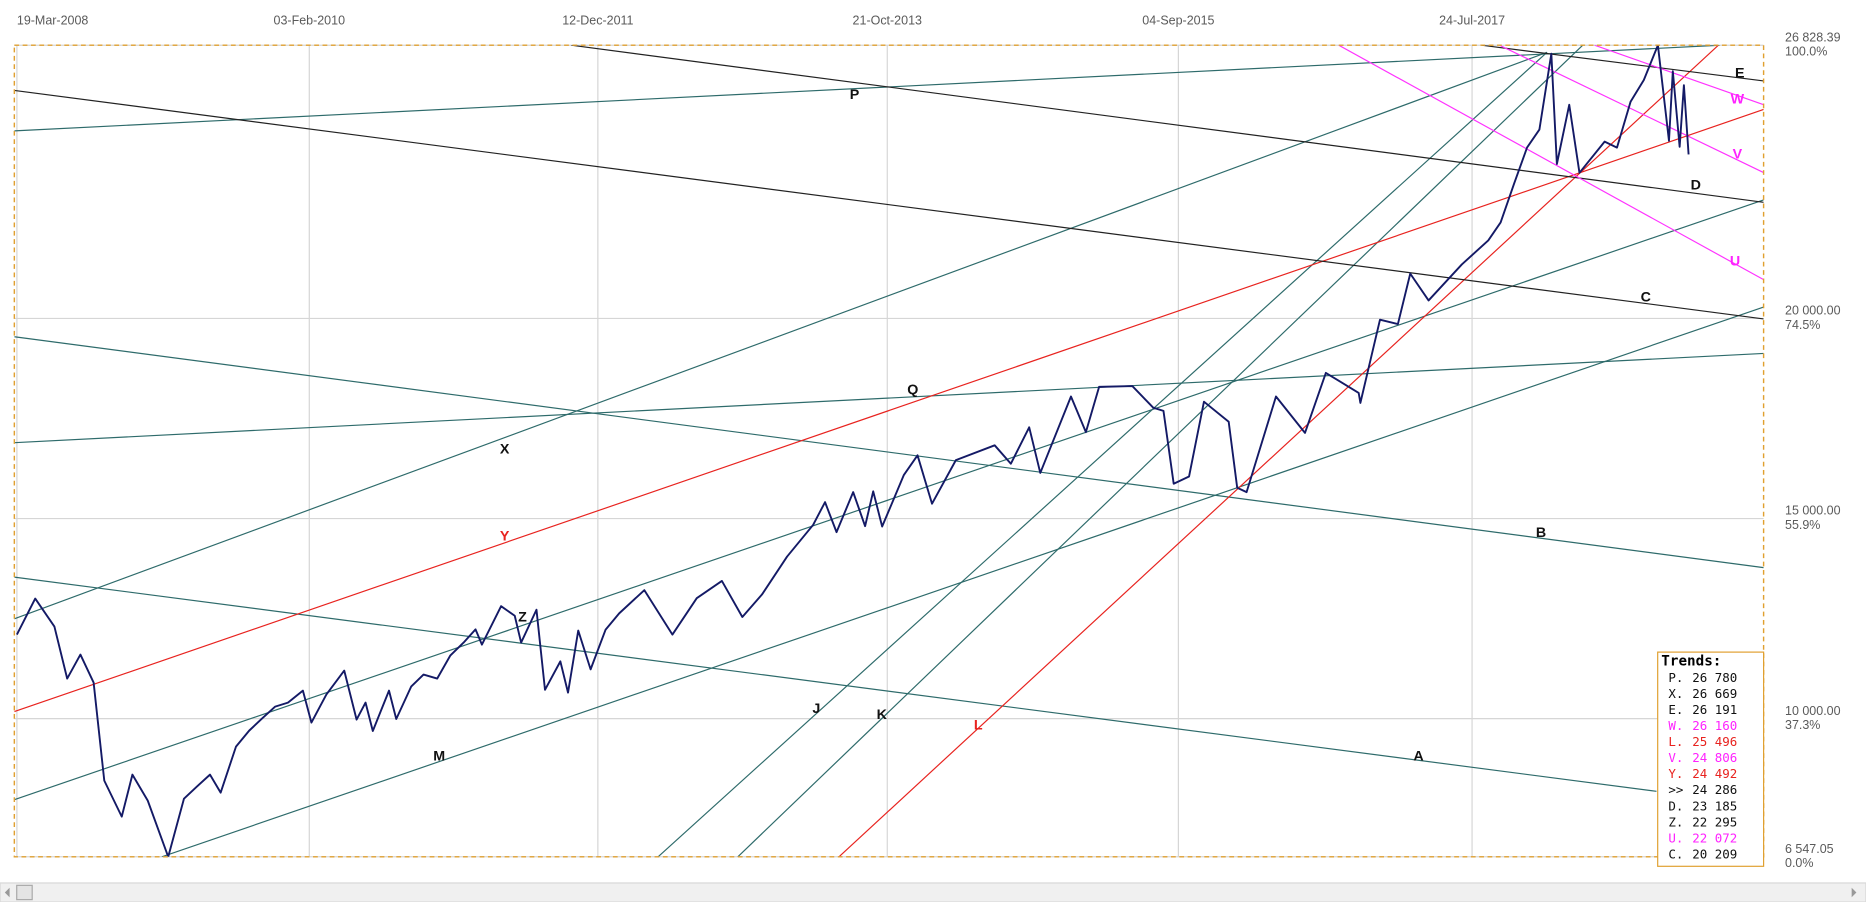  I want to click on trend-row-label: L., so click(1675, 741).